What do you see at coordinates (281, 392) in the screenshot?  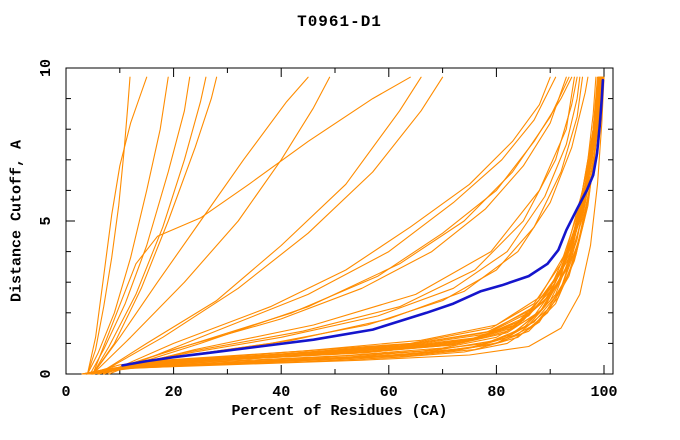 I see `x-tick-label: 40` at bounding box center [281, 392].